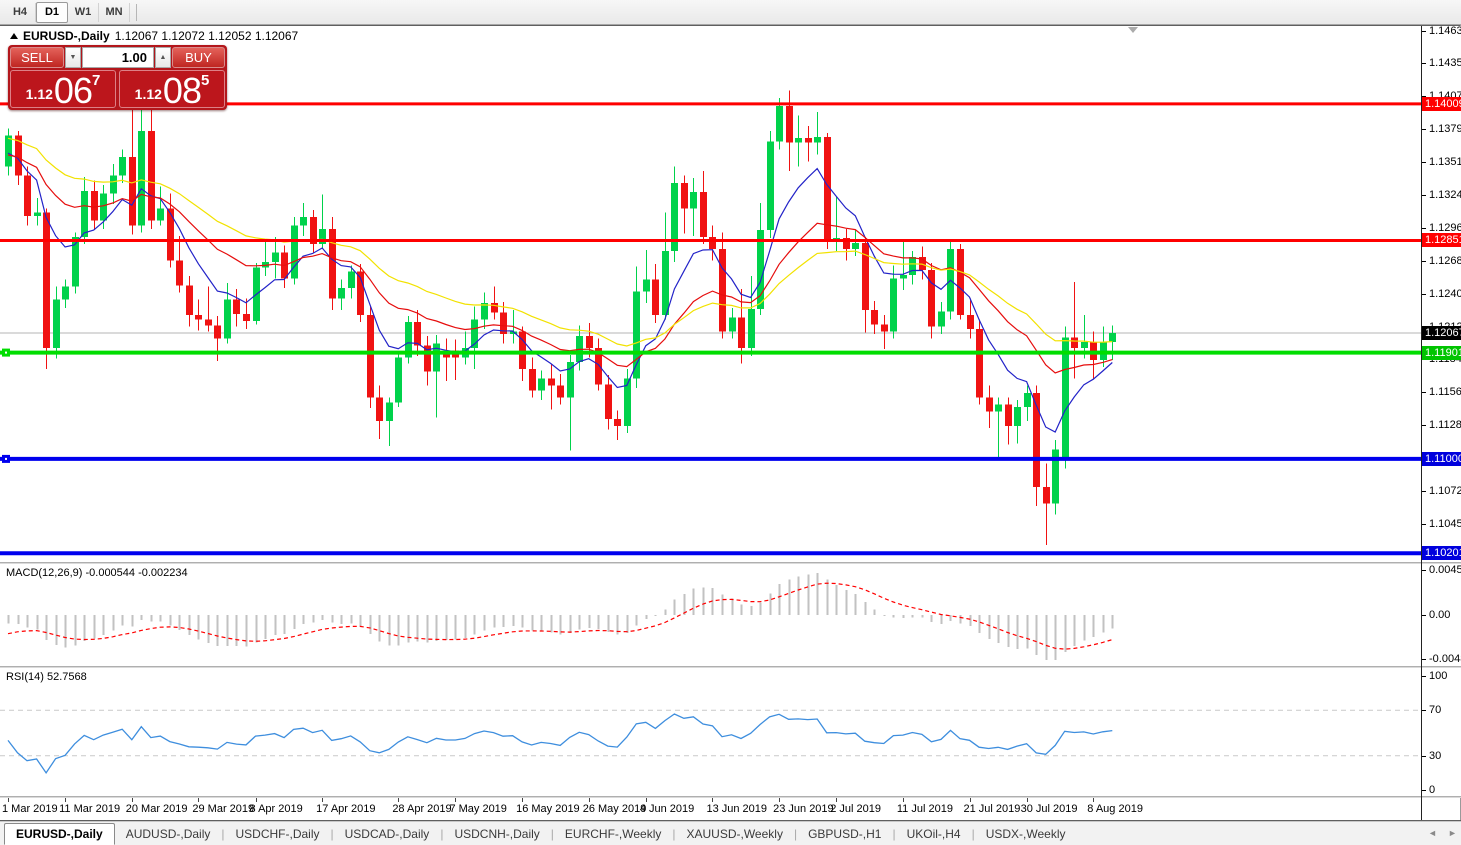  I want to click on sell-button: SELL, so click(37, 57).